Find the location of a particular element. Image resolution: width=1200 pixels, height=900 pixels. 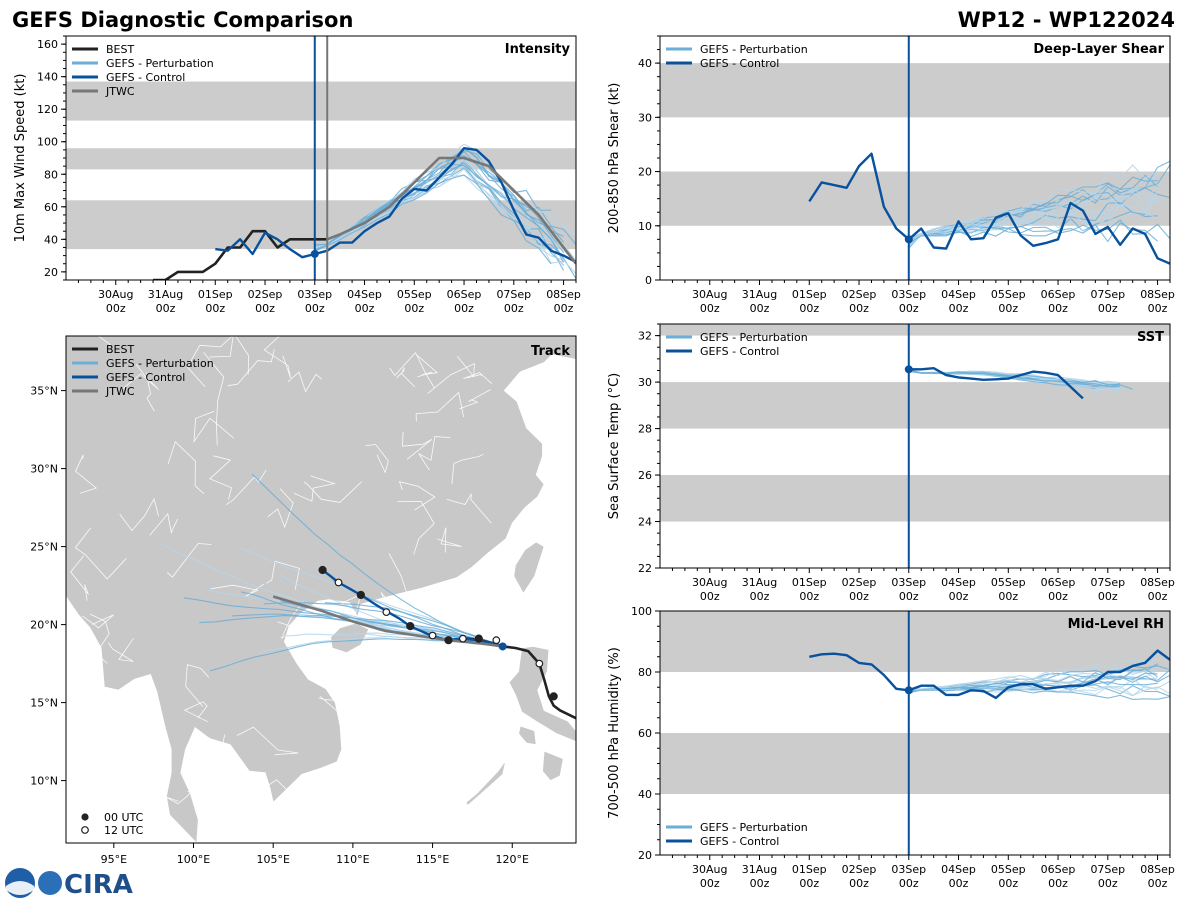

x-tick-label: 105°E is located at coordinates (272, 859).